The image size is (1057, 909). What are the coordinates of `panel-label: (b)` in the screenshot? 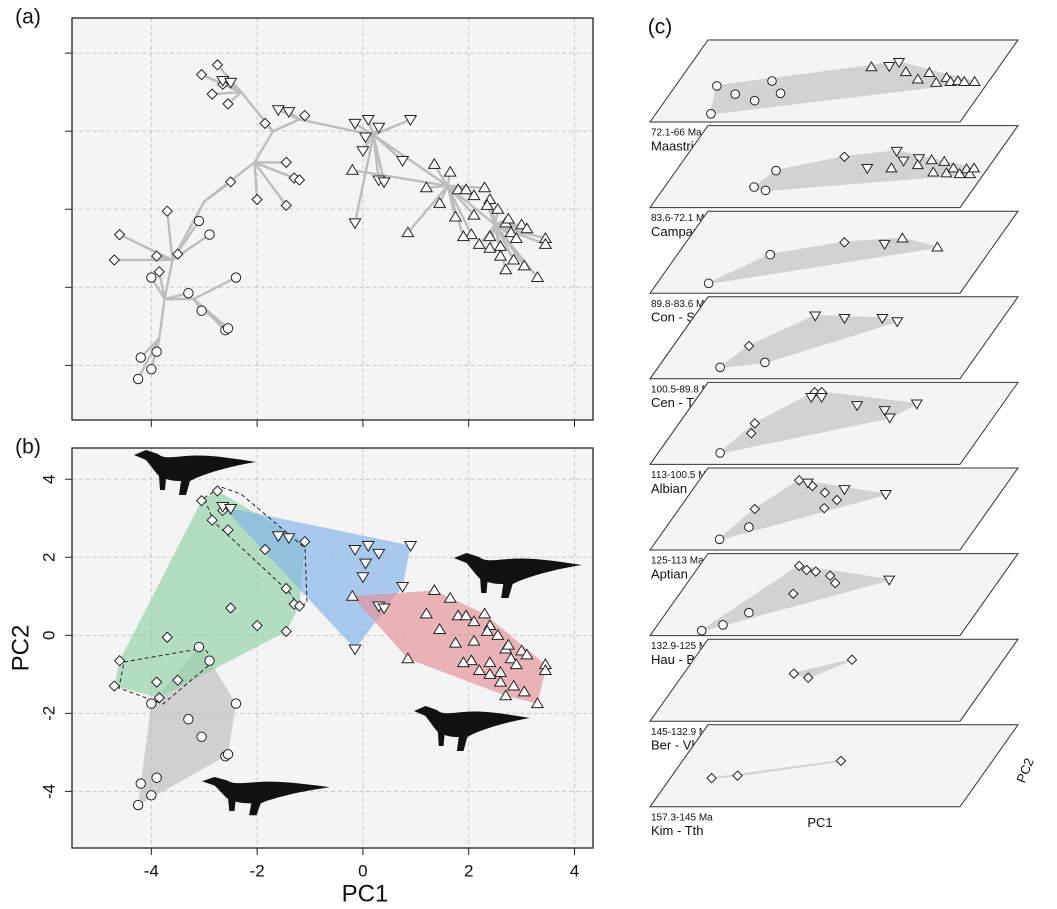 It's located at (28, 447).